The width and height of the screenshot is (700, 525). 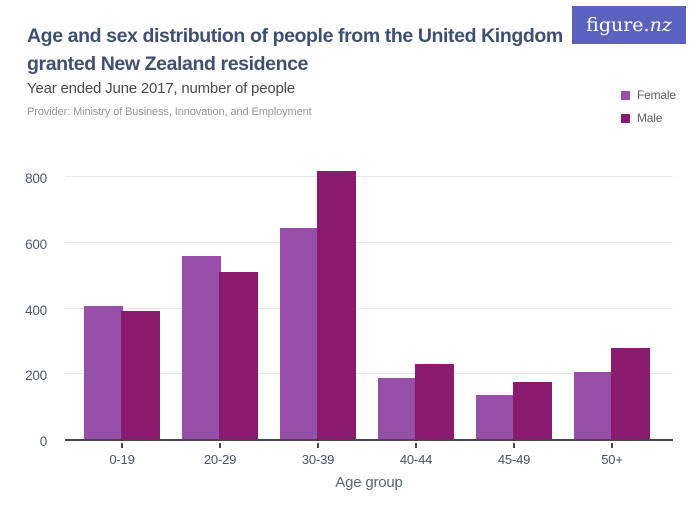 I want to click on y-tick-label-200: 200, so click(x=36, y=376).